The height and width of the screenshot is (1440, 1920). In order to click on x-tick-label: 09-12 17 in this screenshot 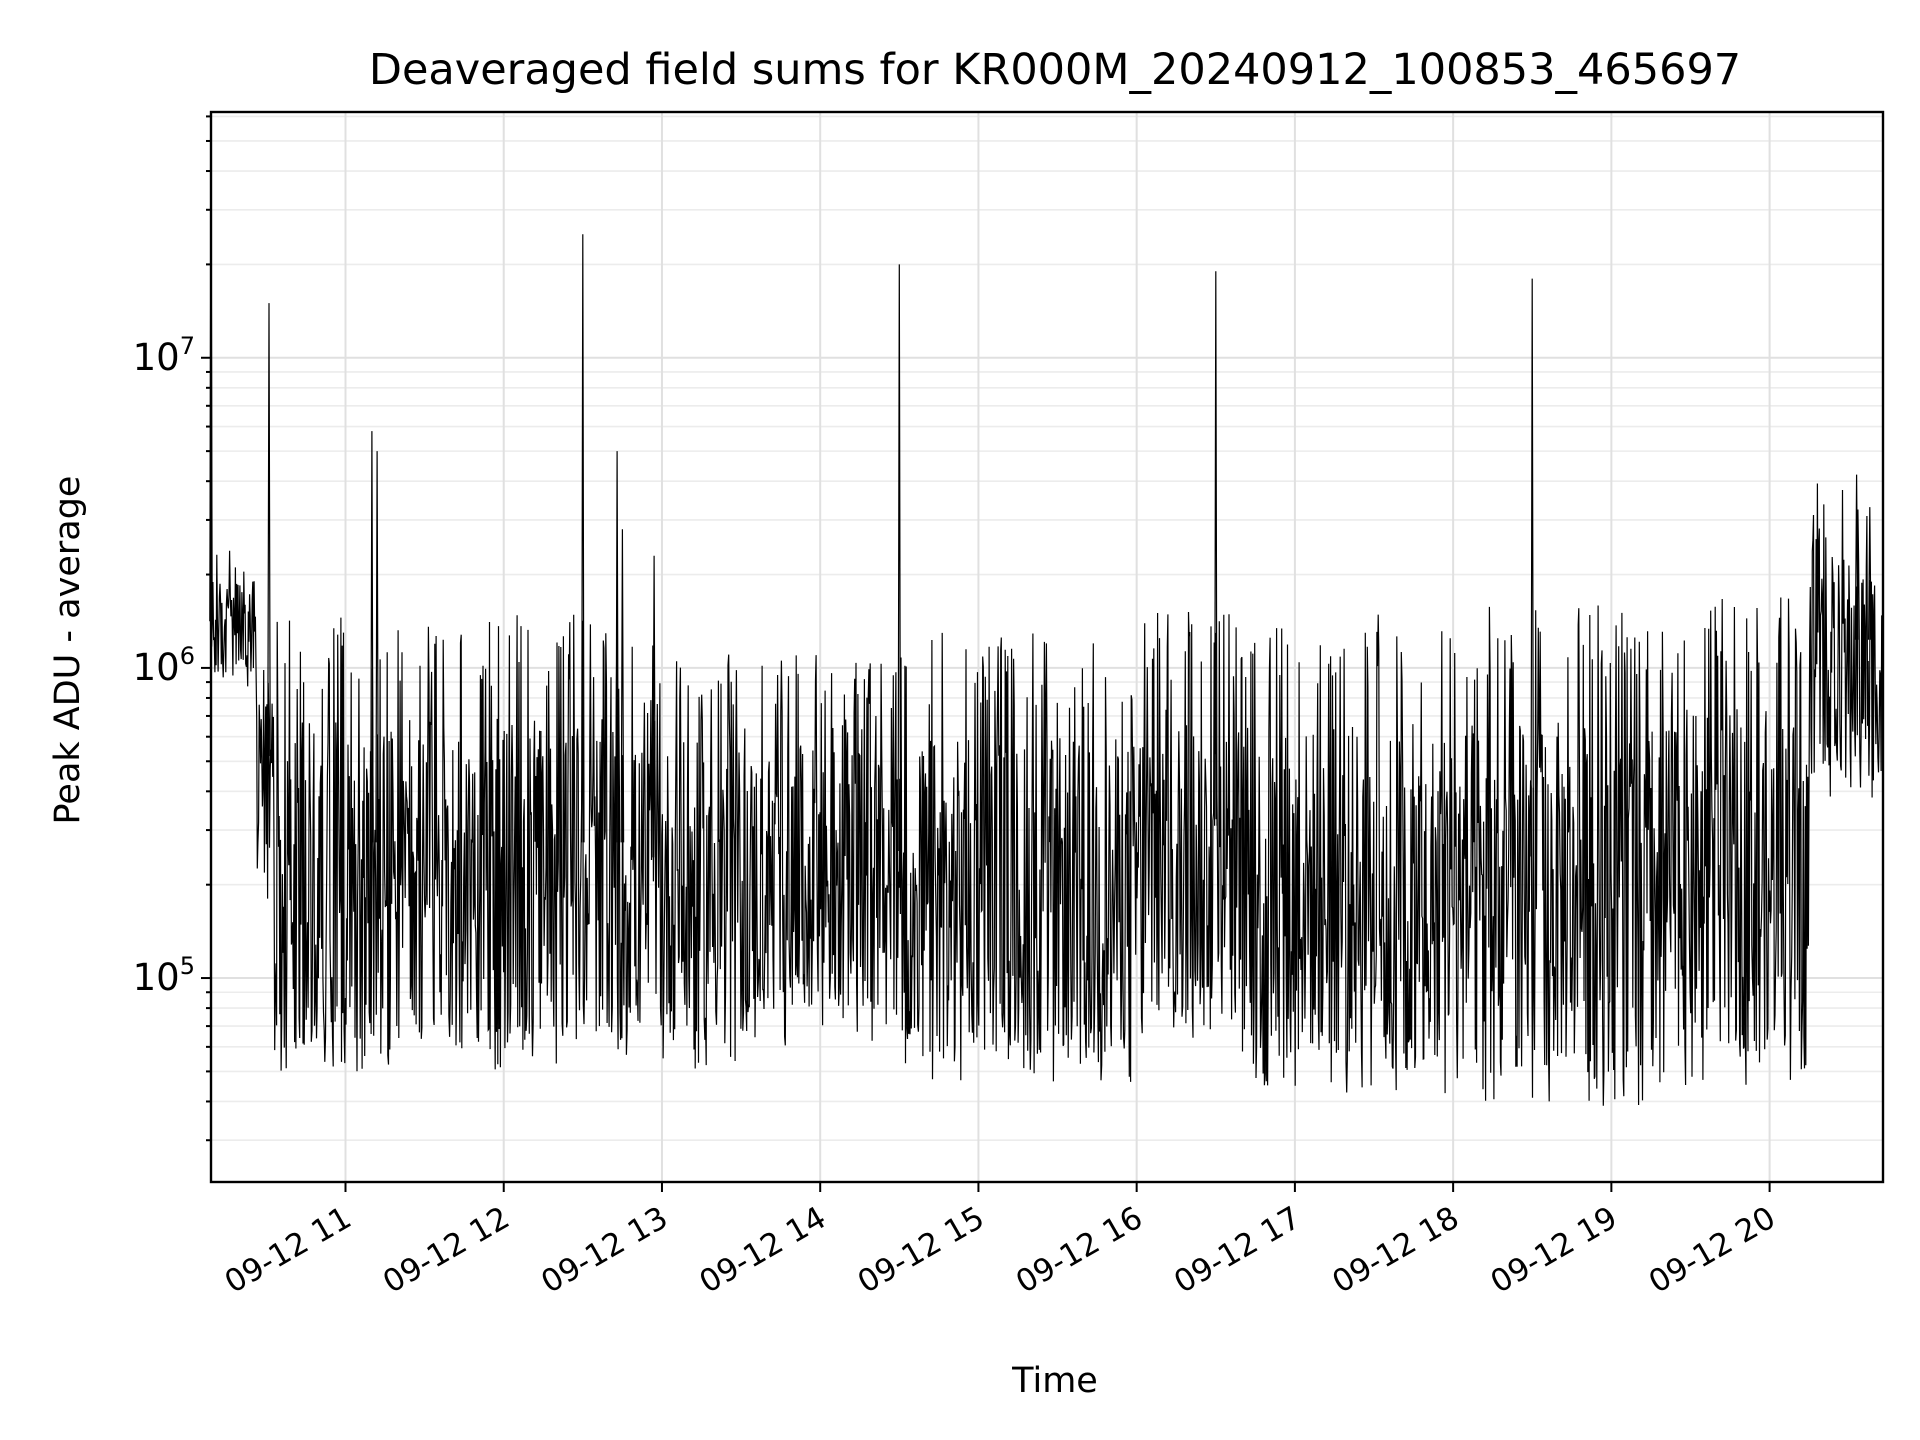, I will do `click(1237, 1250)`.